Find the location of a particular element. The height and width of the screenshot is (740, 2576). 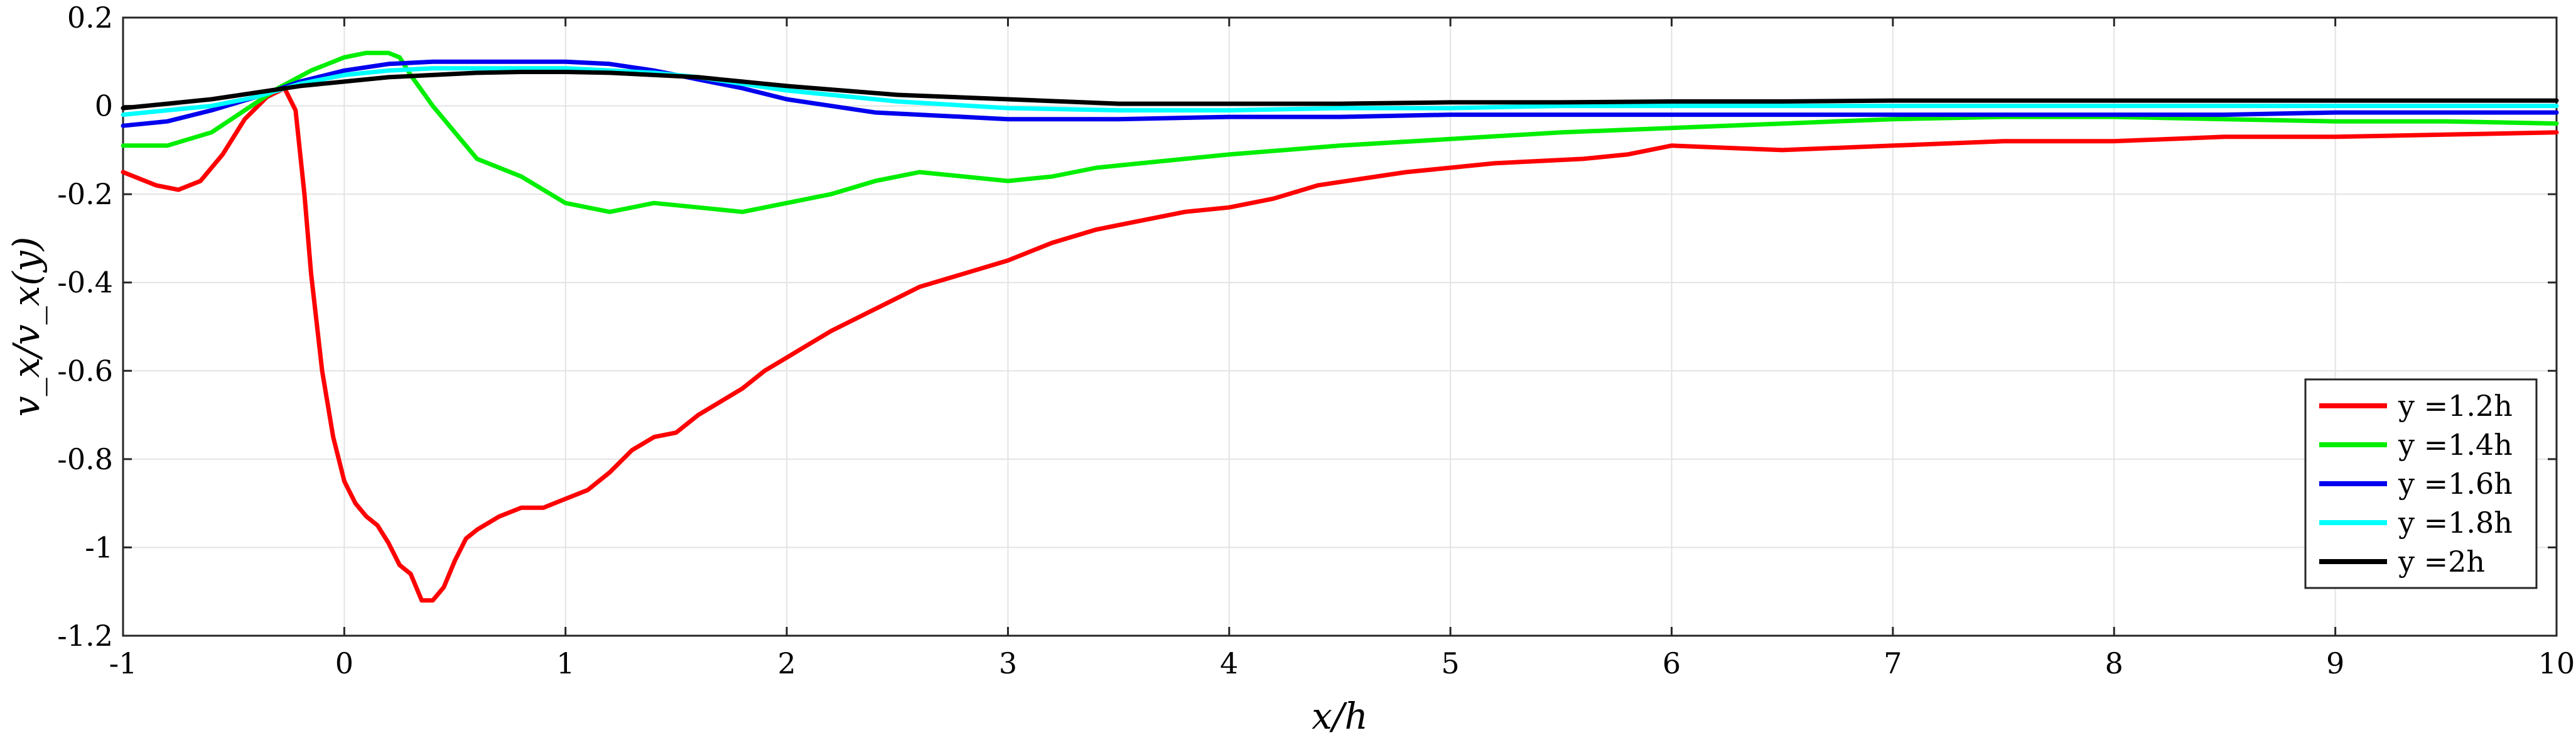

y-tick-label: 0.2 is located at coordinates (90, 18).